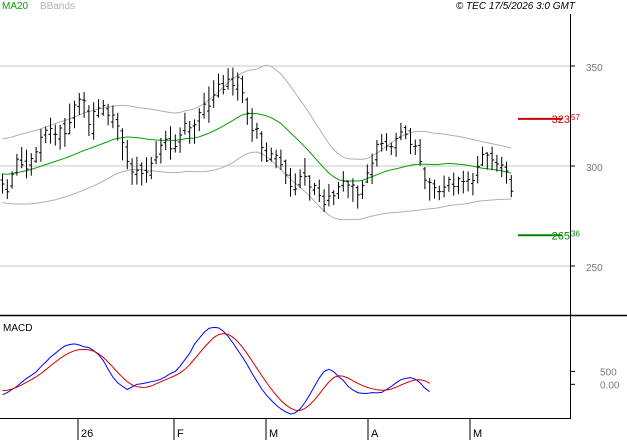 The height and width of the screenshot is (440, 627). What do you see at coordinates (594, 268) in the screenshot?
I see `price-tick-label: 250` at bounding box center [594, 268].